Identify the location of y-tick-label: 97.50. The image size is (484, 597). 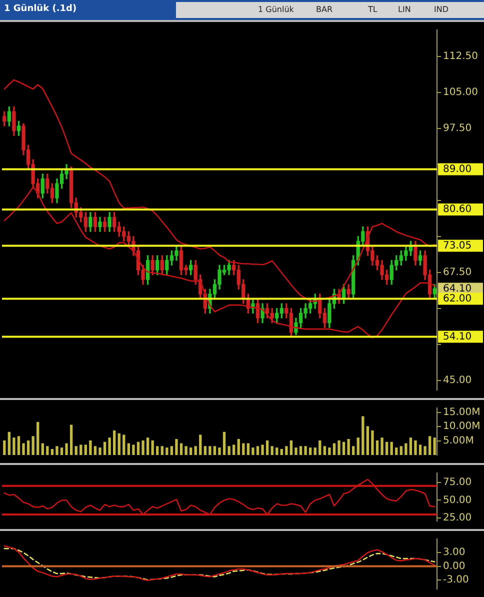
(457, 128).